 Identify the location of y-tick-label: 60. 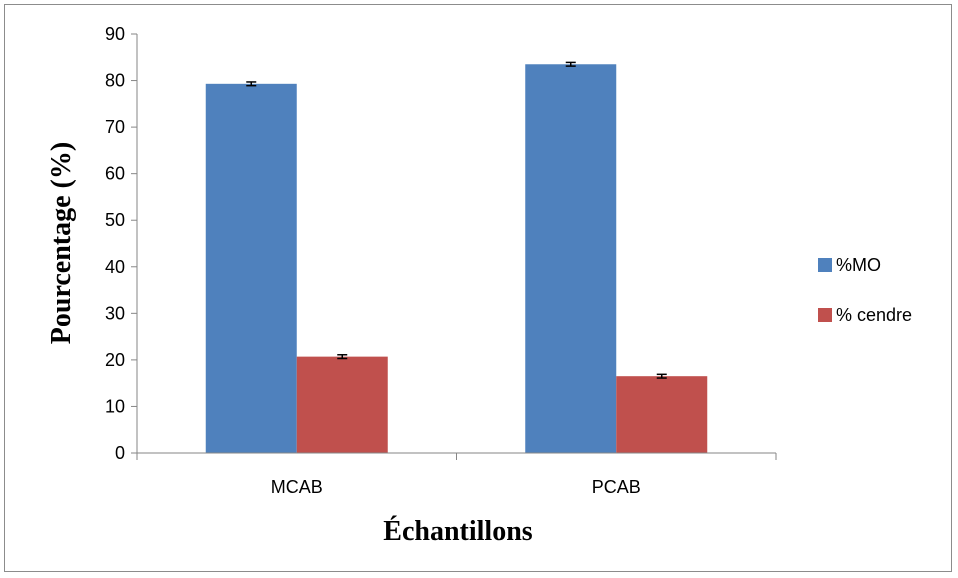
(115, 174).